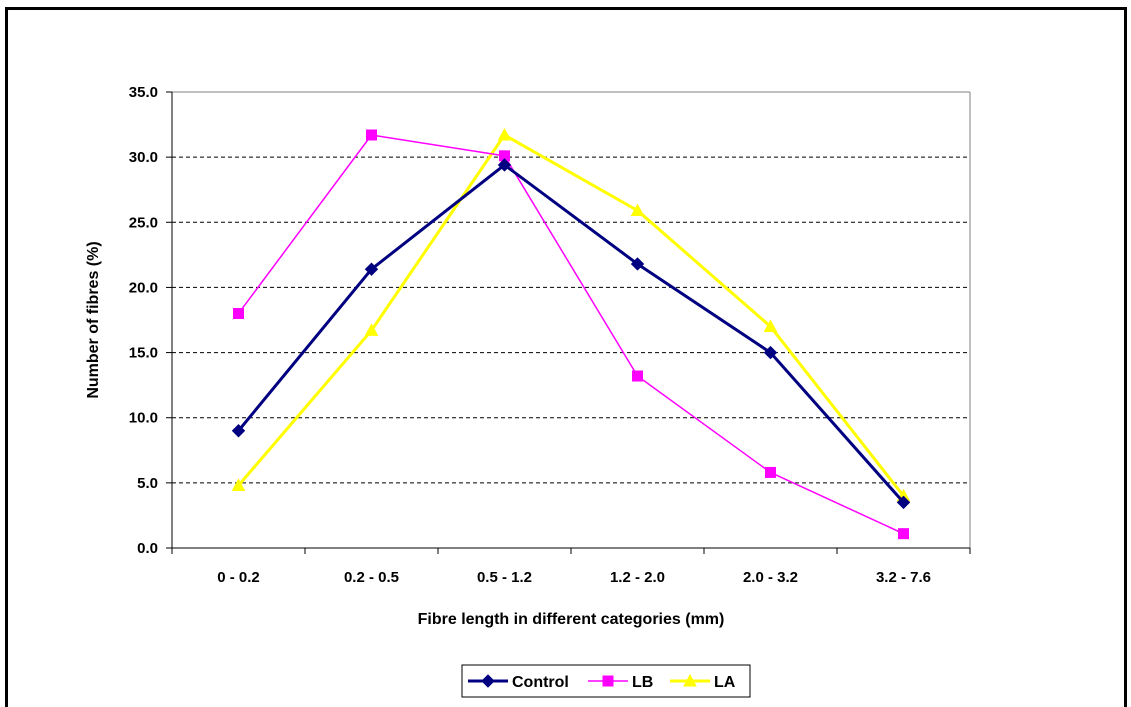 Image resolution: width=1131 pixels, height=707 pixels. What do you see at coordinates (143, 222) in the screenshot?
I see `y-tick-label: 25.0` at bounding box center [143, 222].